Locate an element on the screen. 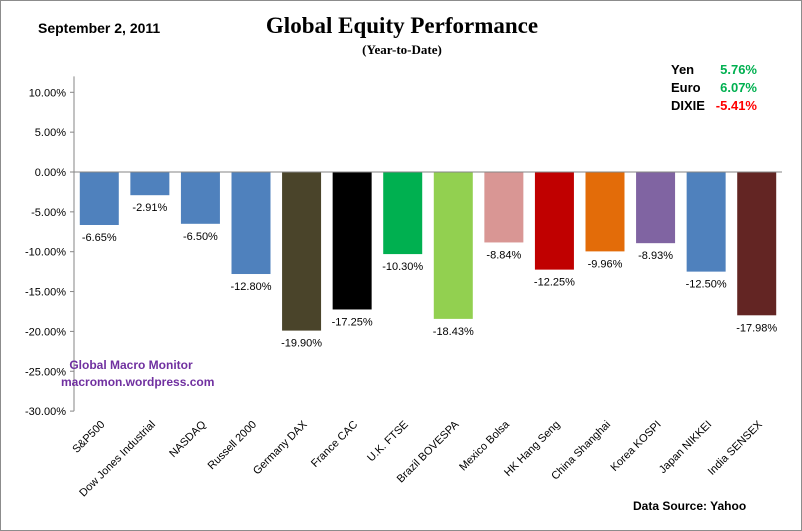 The image size is (802, 531). data-label: -12.25% is located at coordinates (554, 283).